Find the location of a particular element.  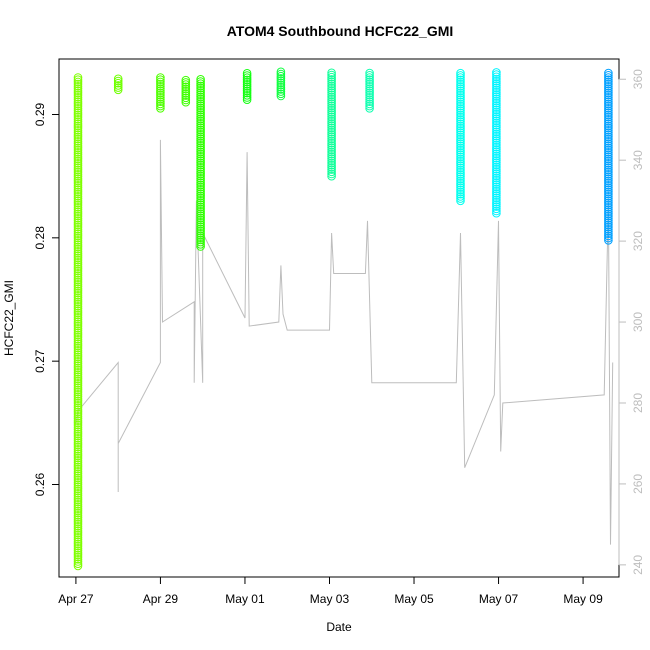

y-tick-label: 0.29 is located at coordinates (40, 114).